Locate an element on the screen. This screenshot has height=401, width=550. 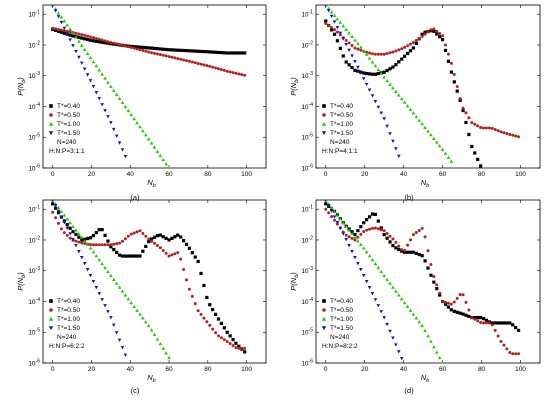
panel-label: (d) is located at coordinates (409, 390).